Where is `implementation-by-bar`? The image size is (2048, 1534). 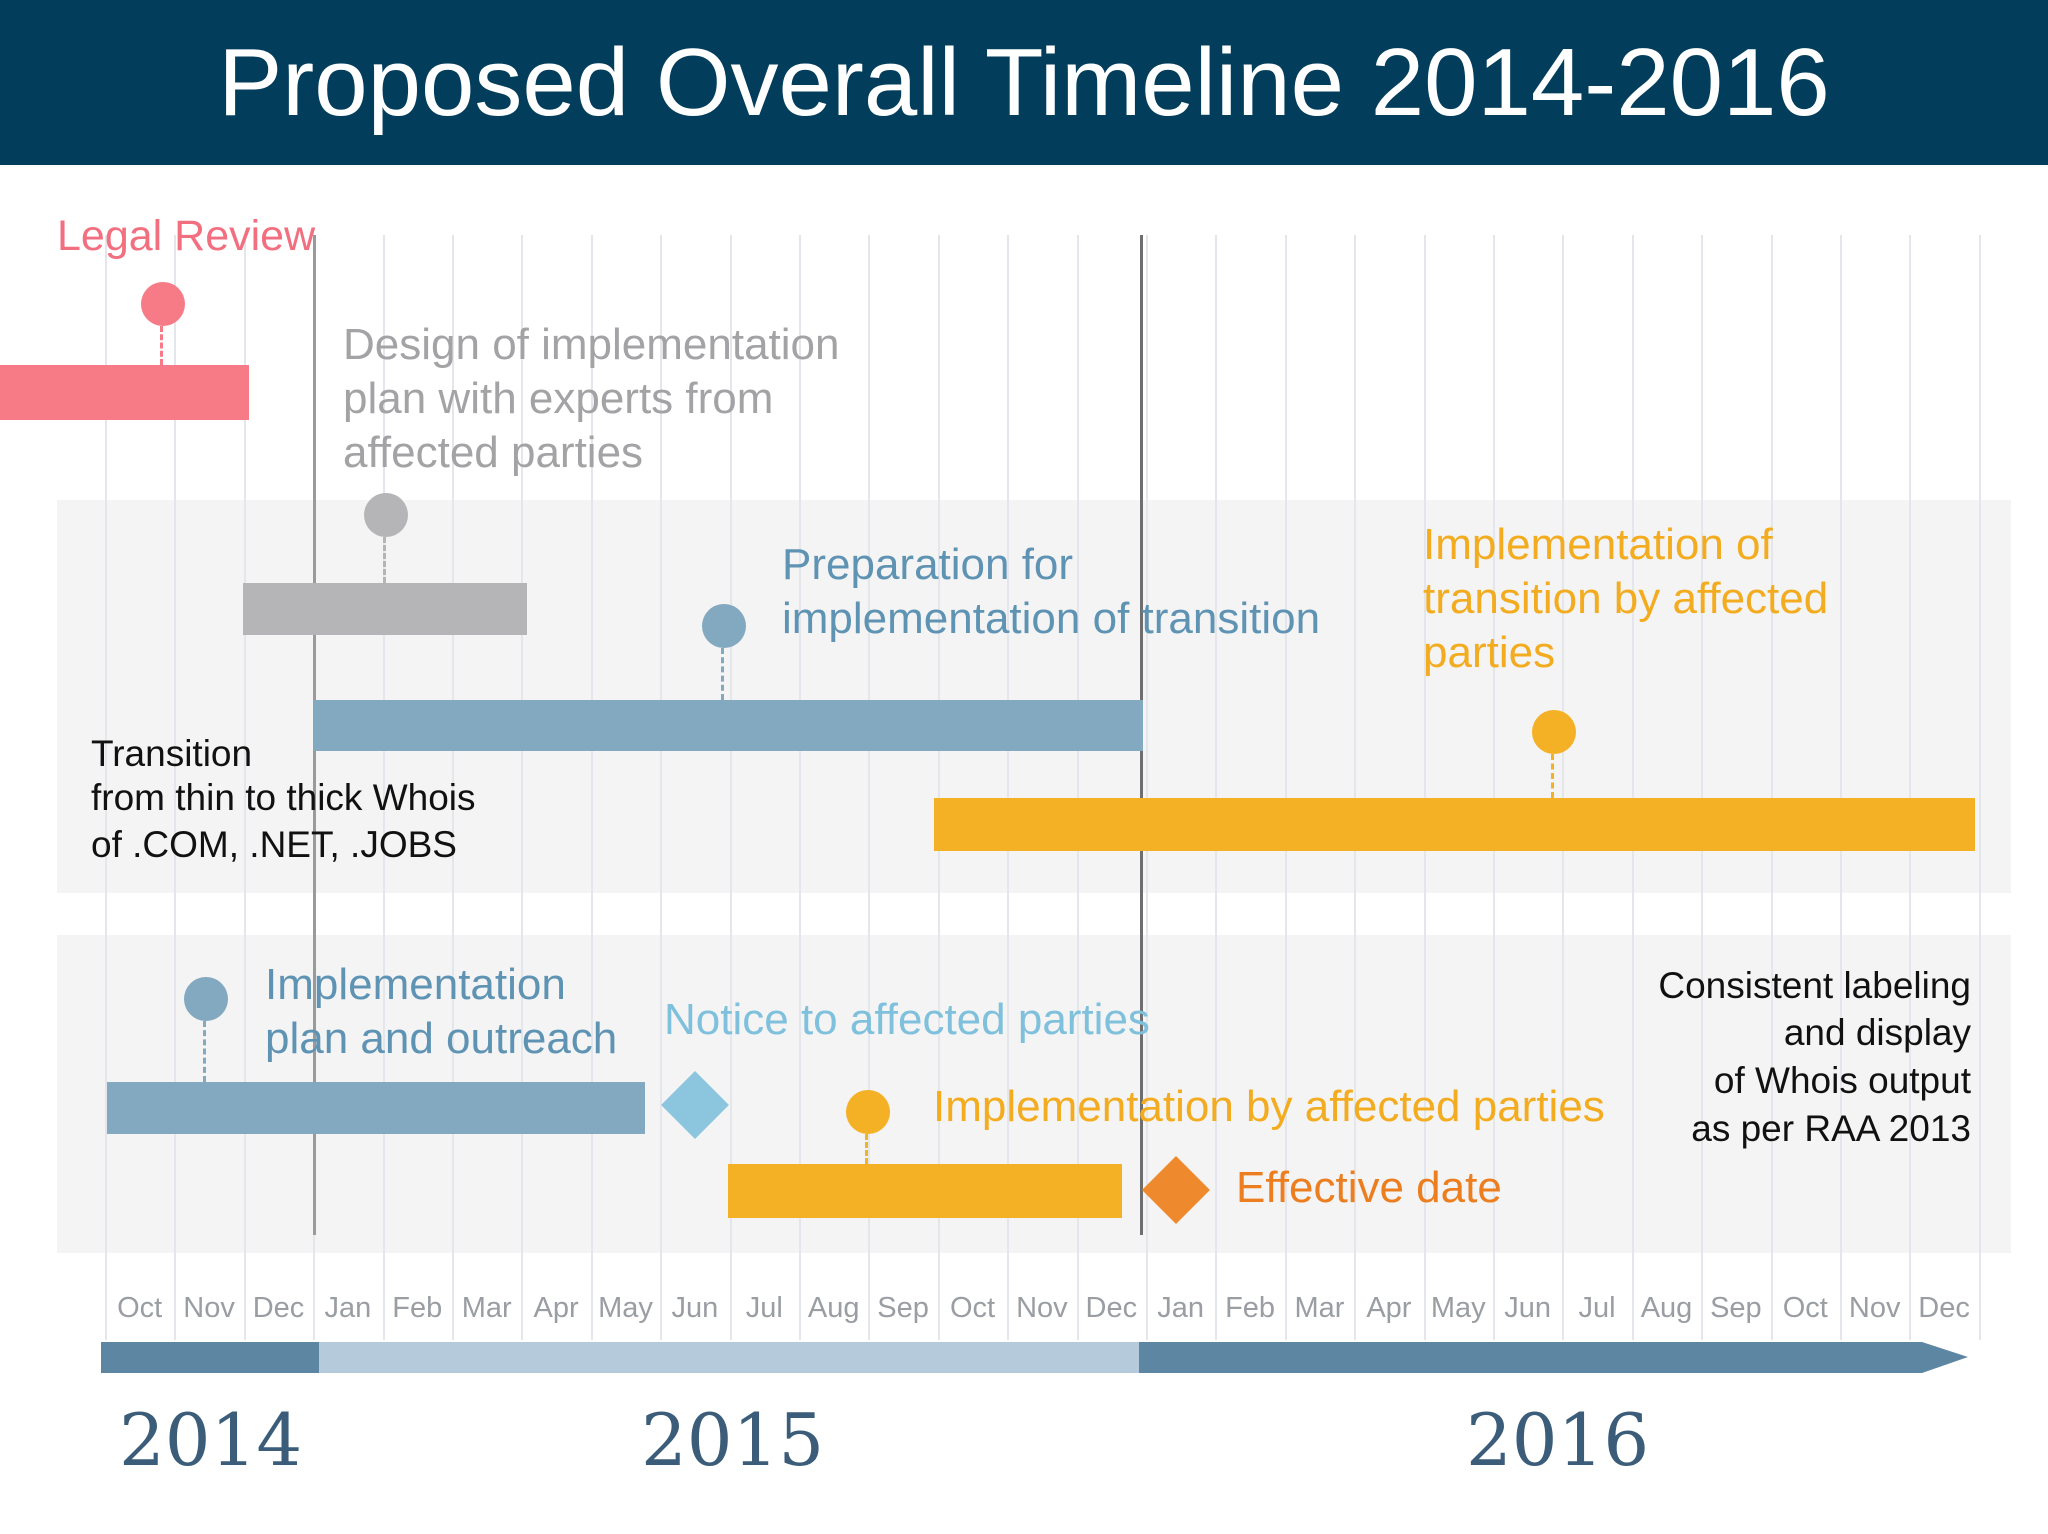
implementation-by-bar is located at coordinates (925, 1191).